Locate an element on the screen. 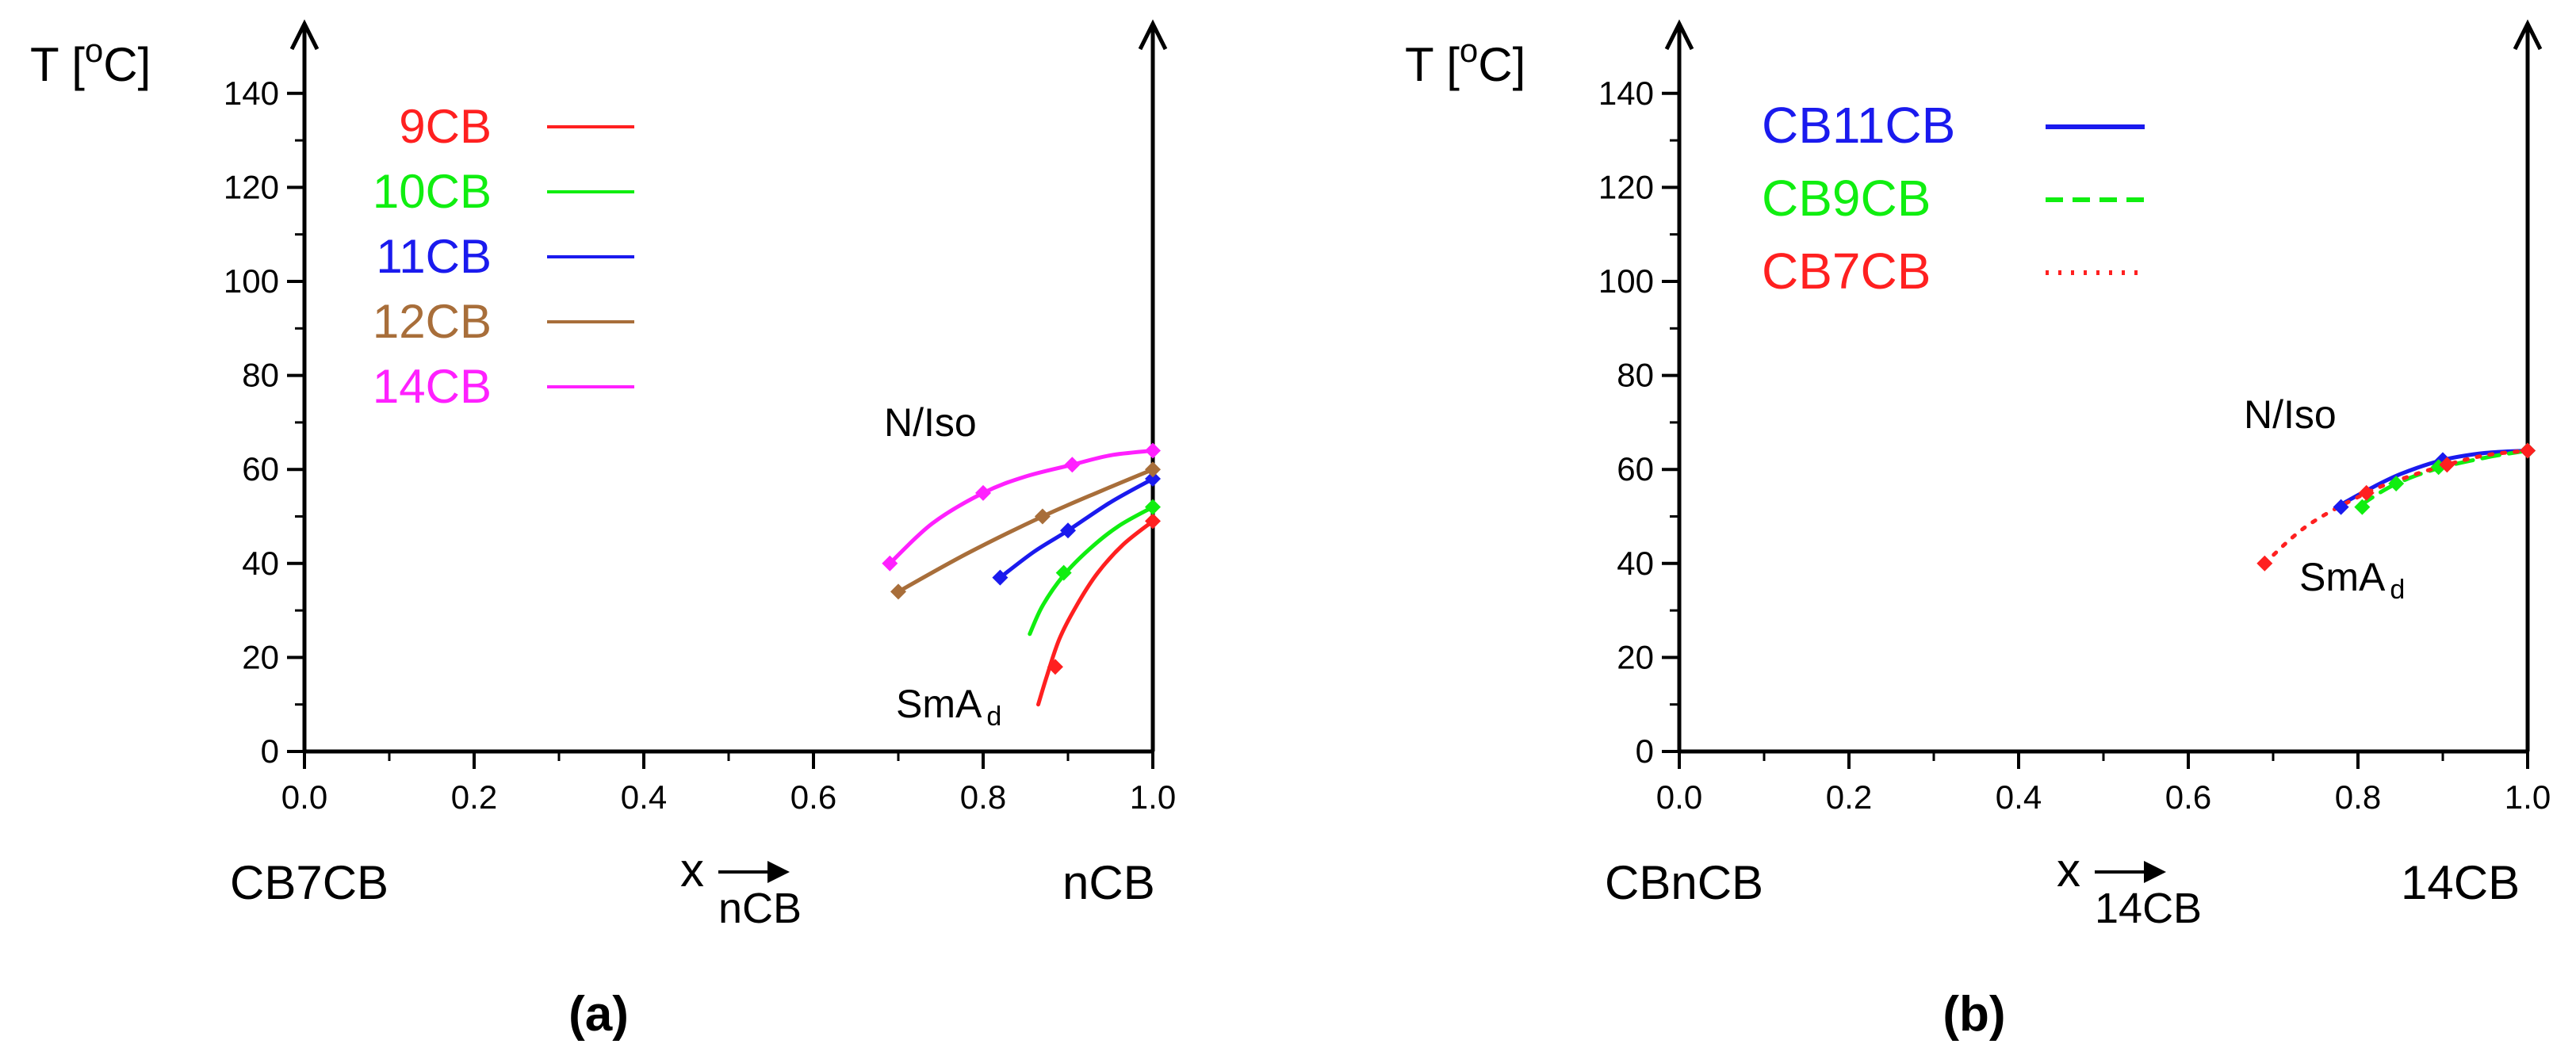 Image resolution: width=2576 pixels, height=1063 pixels. series-curve-cb7cb is located at coordinates (2395, 508).